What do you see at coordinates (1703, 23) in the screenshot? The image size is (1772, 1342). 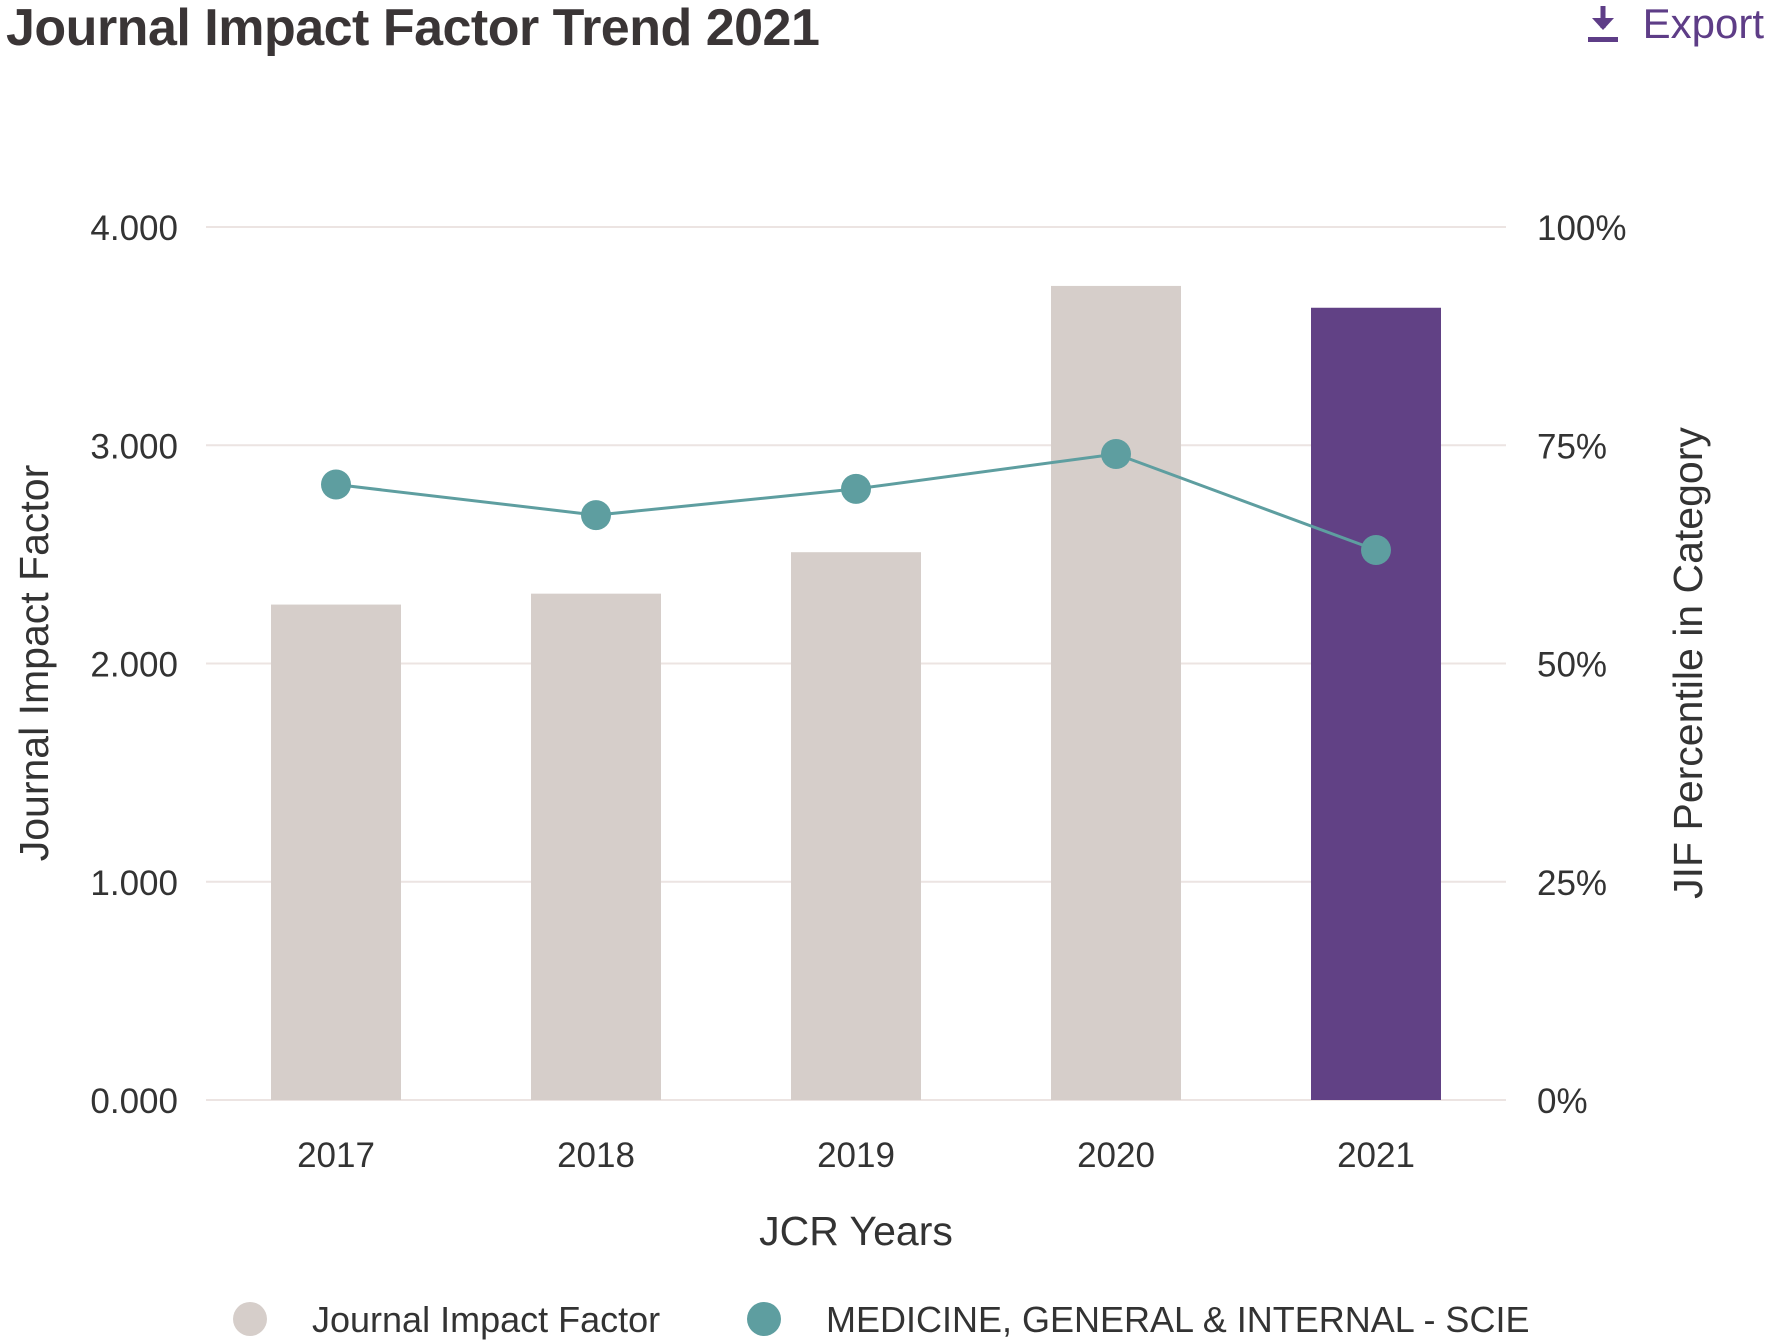 I see `export-label: Export` at bounding box center [1703, 23].